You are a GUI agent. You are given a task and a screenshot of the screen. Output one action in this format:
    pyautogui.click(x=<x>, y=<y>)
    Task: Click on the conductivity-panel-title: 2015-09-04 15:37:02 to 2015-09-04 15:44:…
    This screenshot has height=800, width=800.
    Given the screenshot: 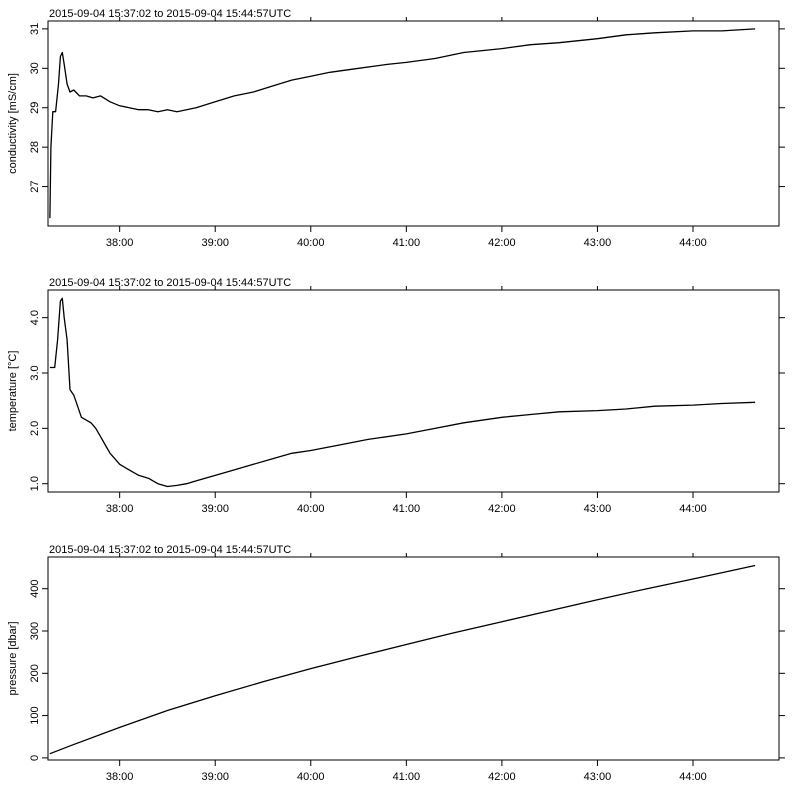 What is the action you would take?
    pyautogui.click(x=170, y=14)
    